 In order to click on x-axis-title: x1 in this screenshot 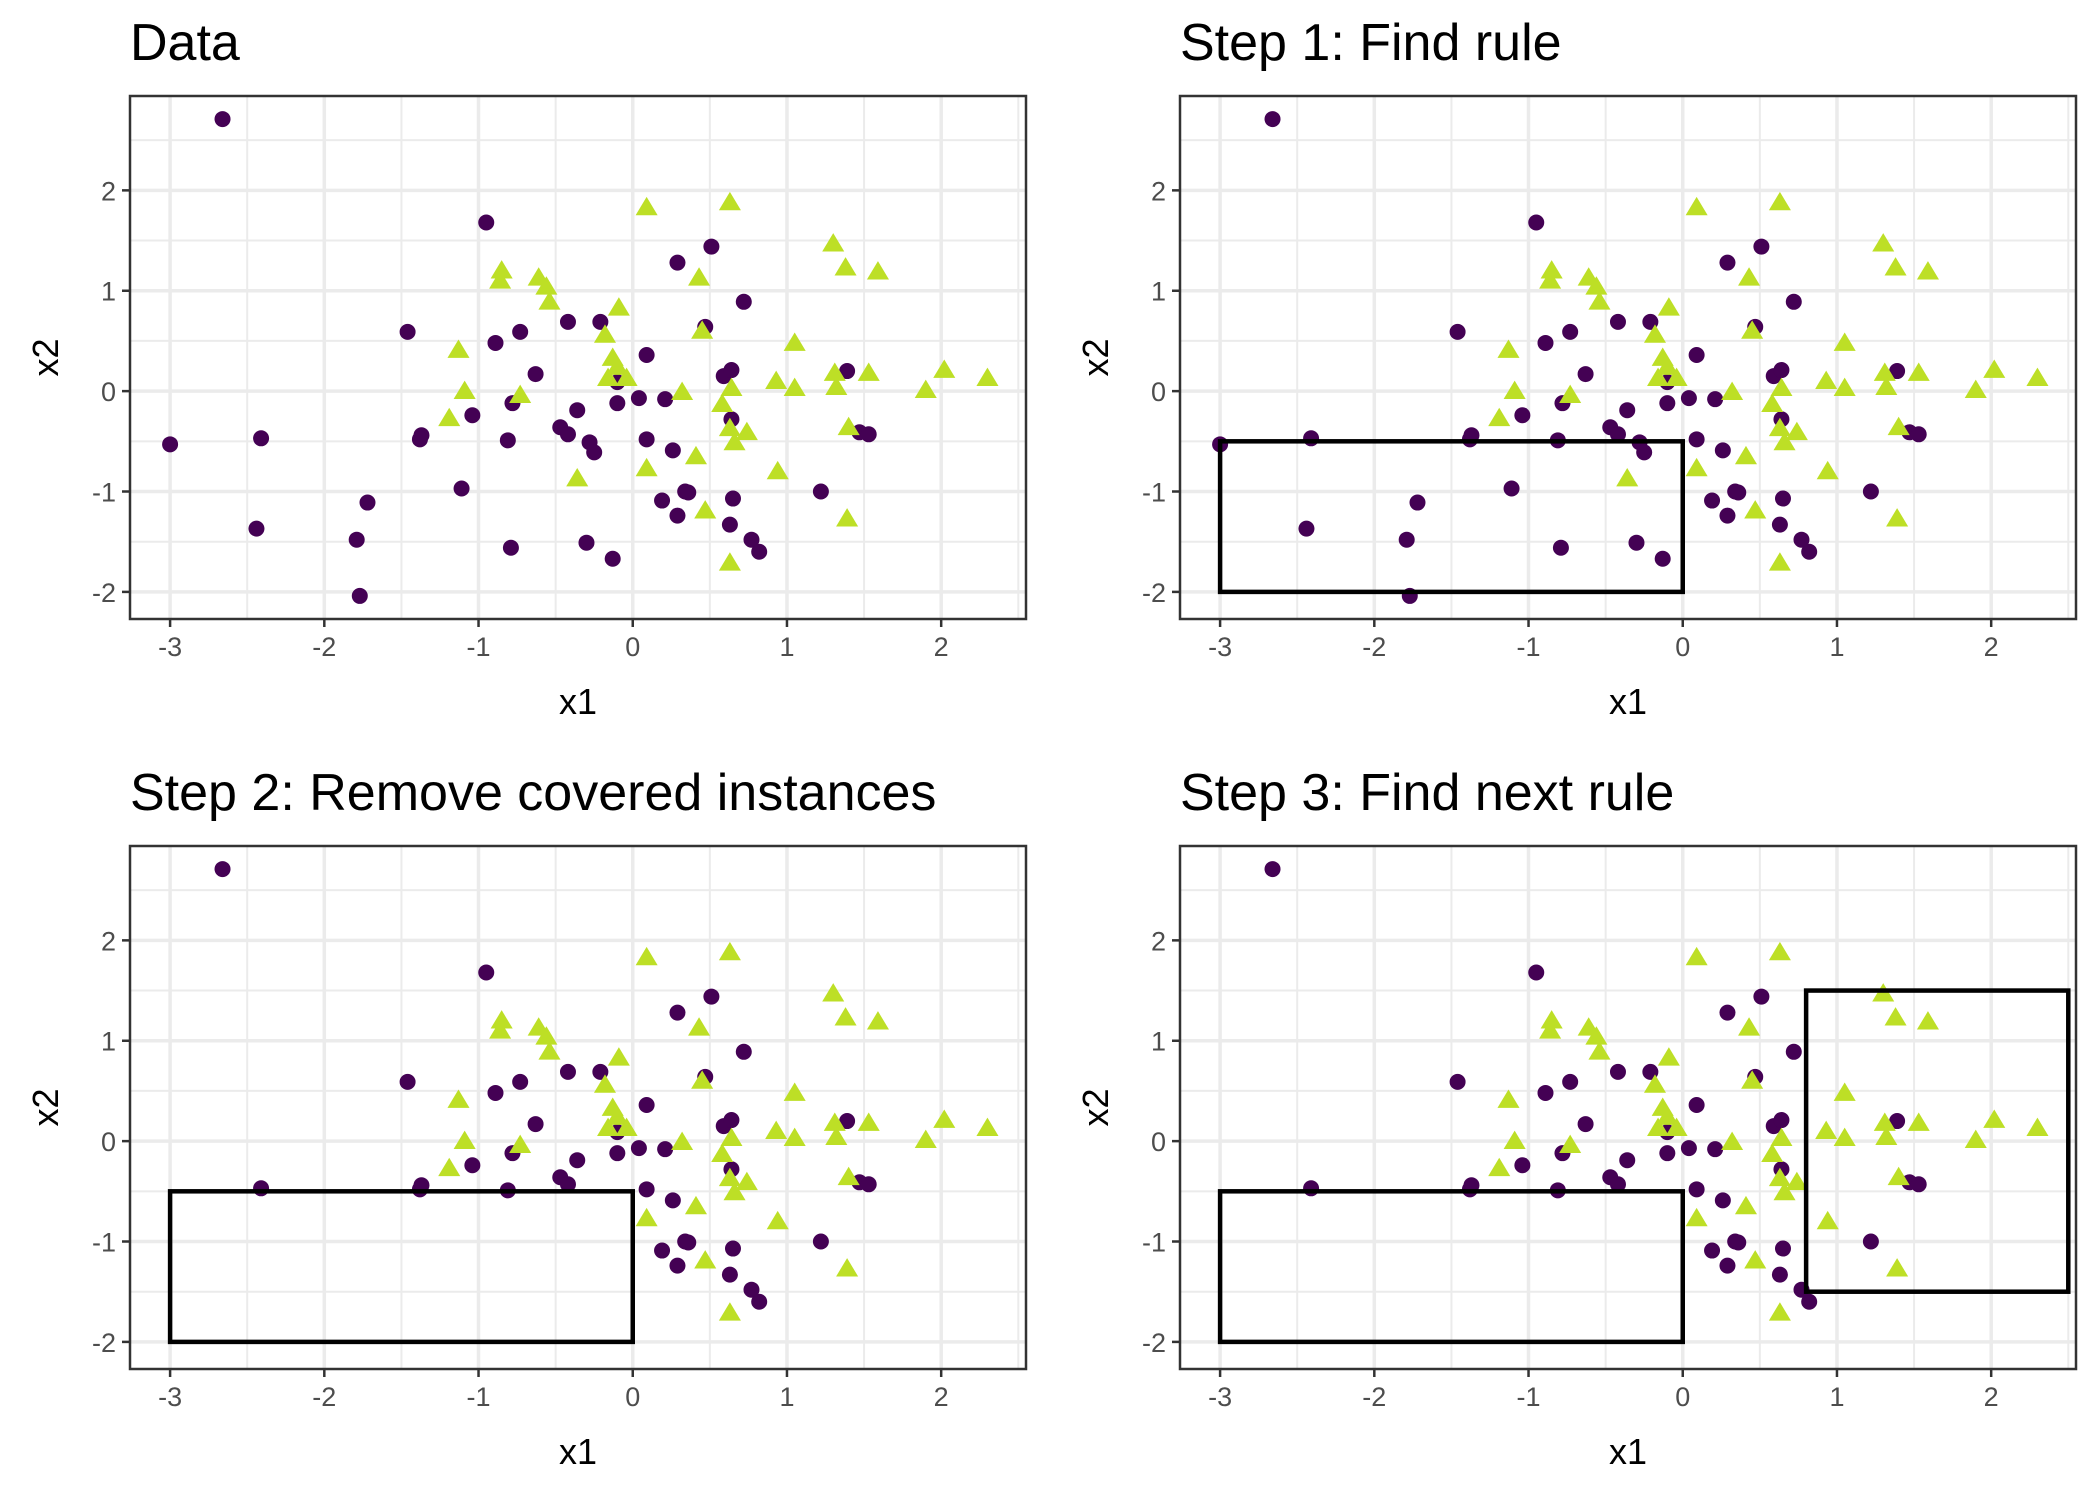, I will do `click(1628, 701)`.